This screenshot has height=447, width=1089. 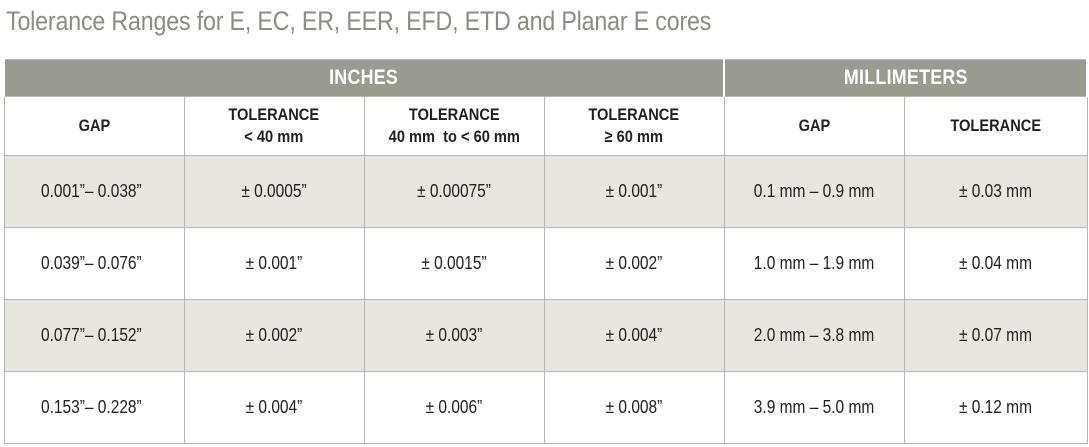 What do you see at coordinates (814, 335) in the screenshot?
I see `gap-mm-cell: 2.0 mm – 3.8 mm` at bounding box center [814, 335].